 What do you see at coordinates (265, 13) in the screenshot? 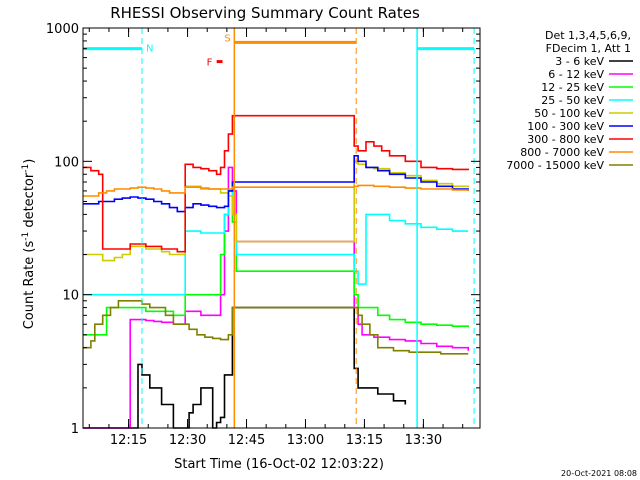
I see `chart-title: RHESSI Observing Summary Count Rates` at bounding box center [265, 13].